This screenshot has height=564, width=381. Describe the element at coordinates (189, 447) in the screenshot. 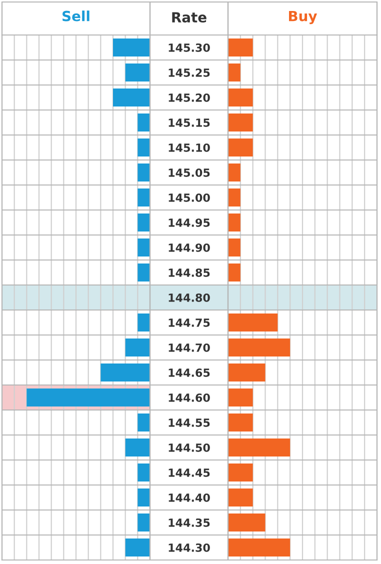

I see `y-tick-label: 144.50` at that location.